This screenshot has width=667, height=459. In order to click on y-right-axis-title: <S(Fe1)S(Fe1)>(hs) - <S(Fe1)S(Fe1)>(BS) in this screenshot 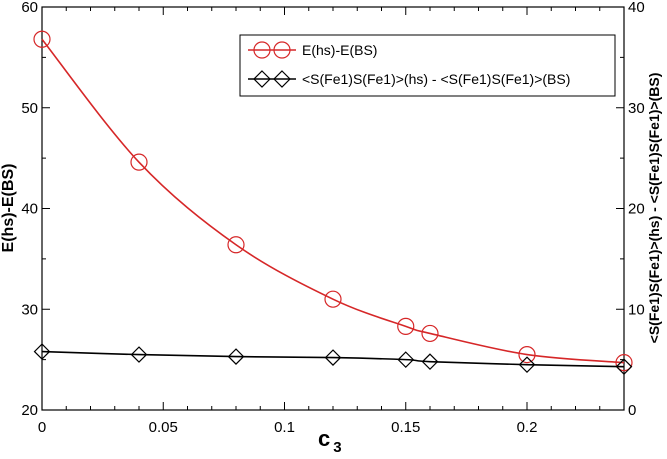, I will do `click(654, 208)`.